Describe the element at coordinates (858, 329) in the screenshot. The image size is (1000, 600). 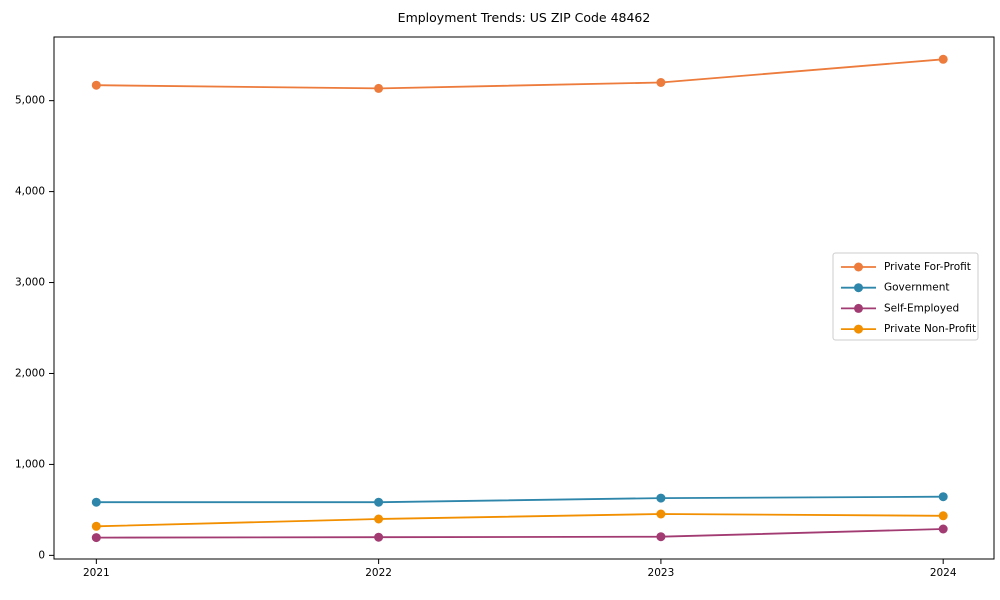
I see `legend-swatch-dot-private-non-profit` at that location.